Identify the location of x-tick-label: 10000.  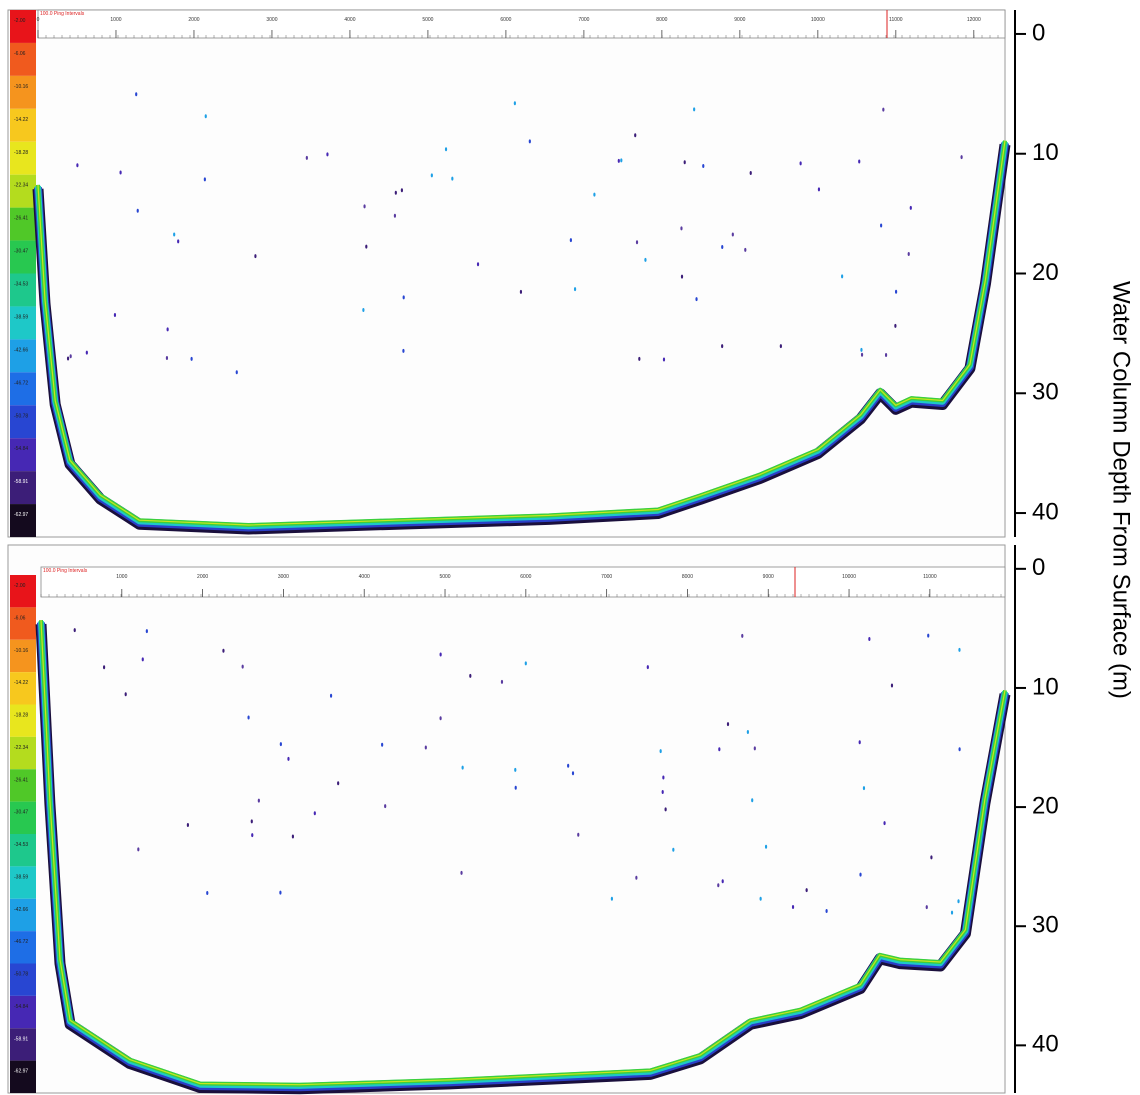
(818, 20).